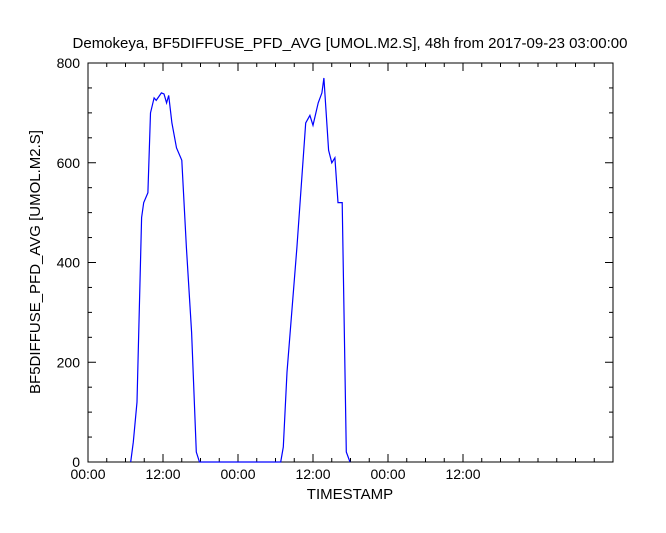 Image resolution: width=666 pixels, height=533 pixels. Describe the element at coordinates (69, 263) in the screenshot. I see `y-tick-label: 400` at that location.